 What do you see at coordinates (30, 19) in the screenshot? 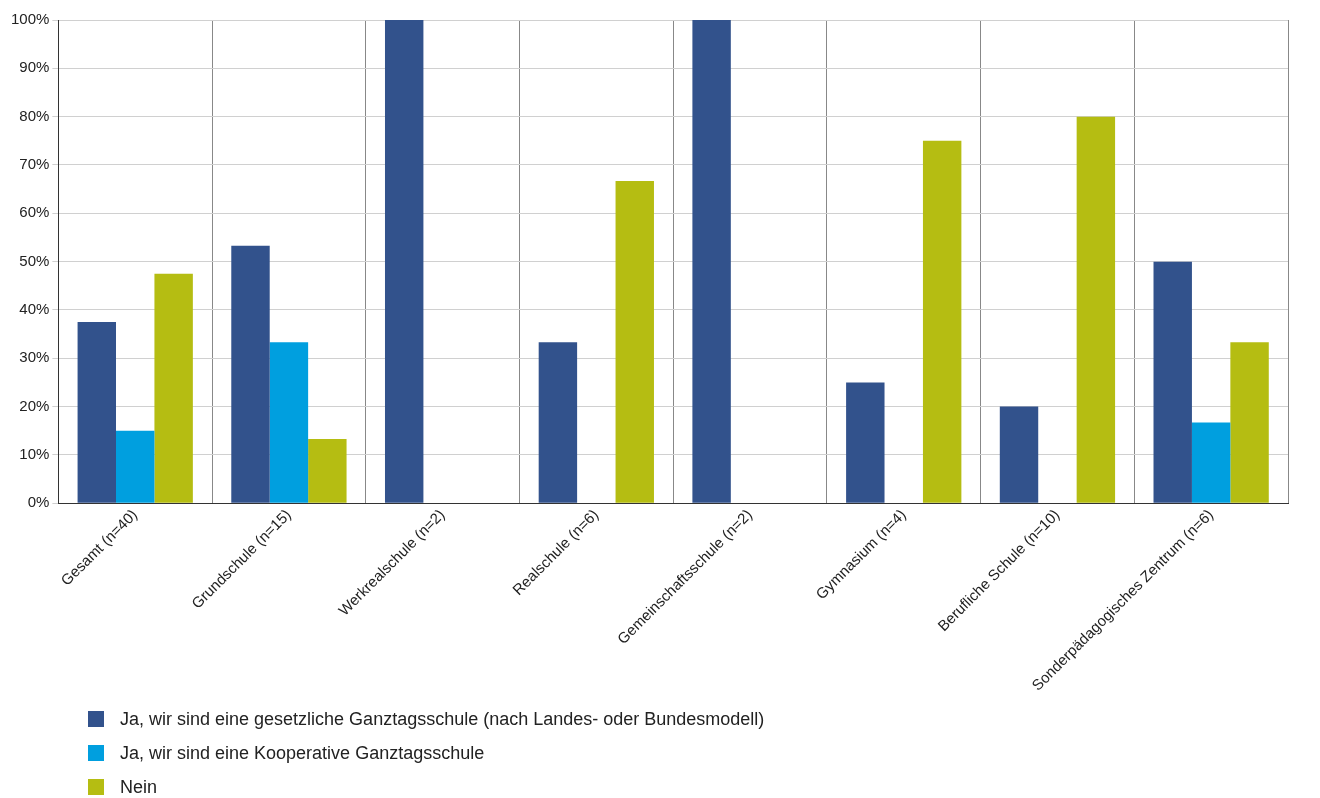
I see `y-tick-label: 100%` at bounding box center [30, 19].